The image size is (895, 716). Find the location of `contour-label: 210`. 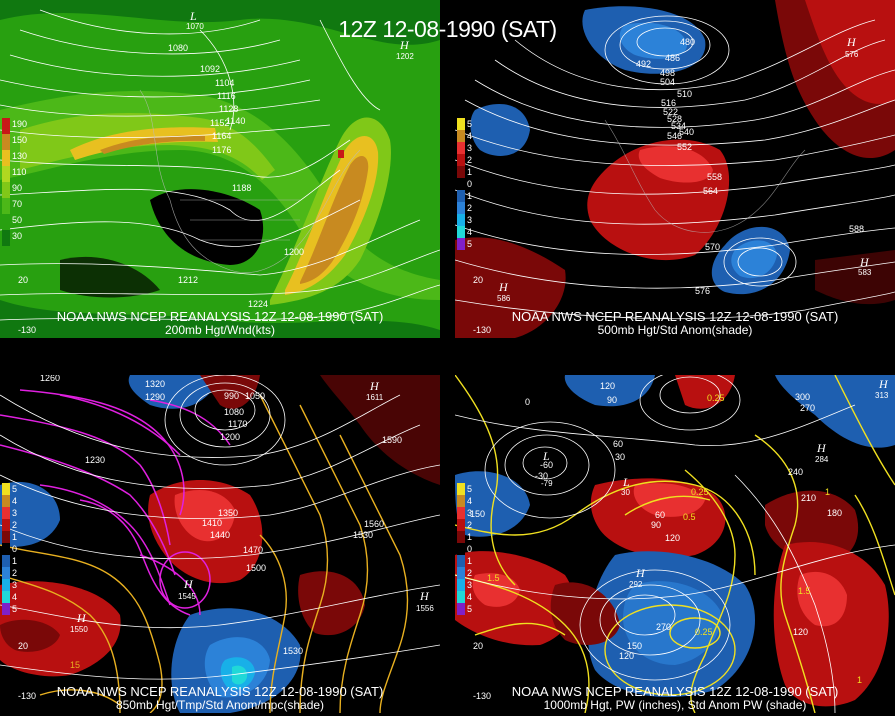

contour-label: 210 is located at coordinates (809, 498).